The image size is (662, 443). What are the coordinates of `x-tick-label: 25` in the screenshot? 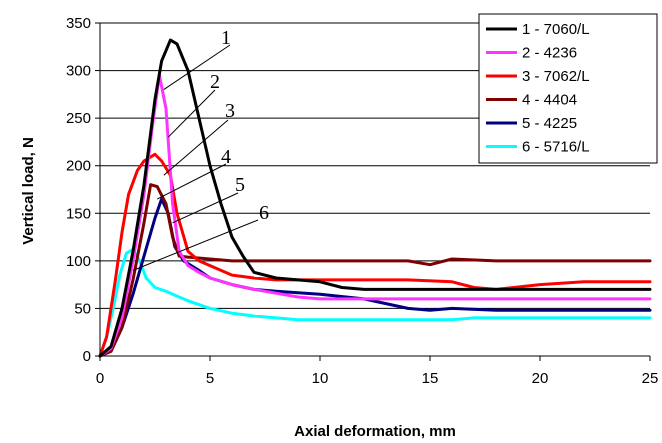 It's located at (650, 378).